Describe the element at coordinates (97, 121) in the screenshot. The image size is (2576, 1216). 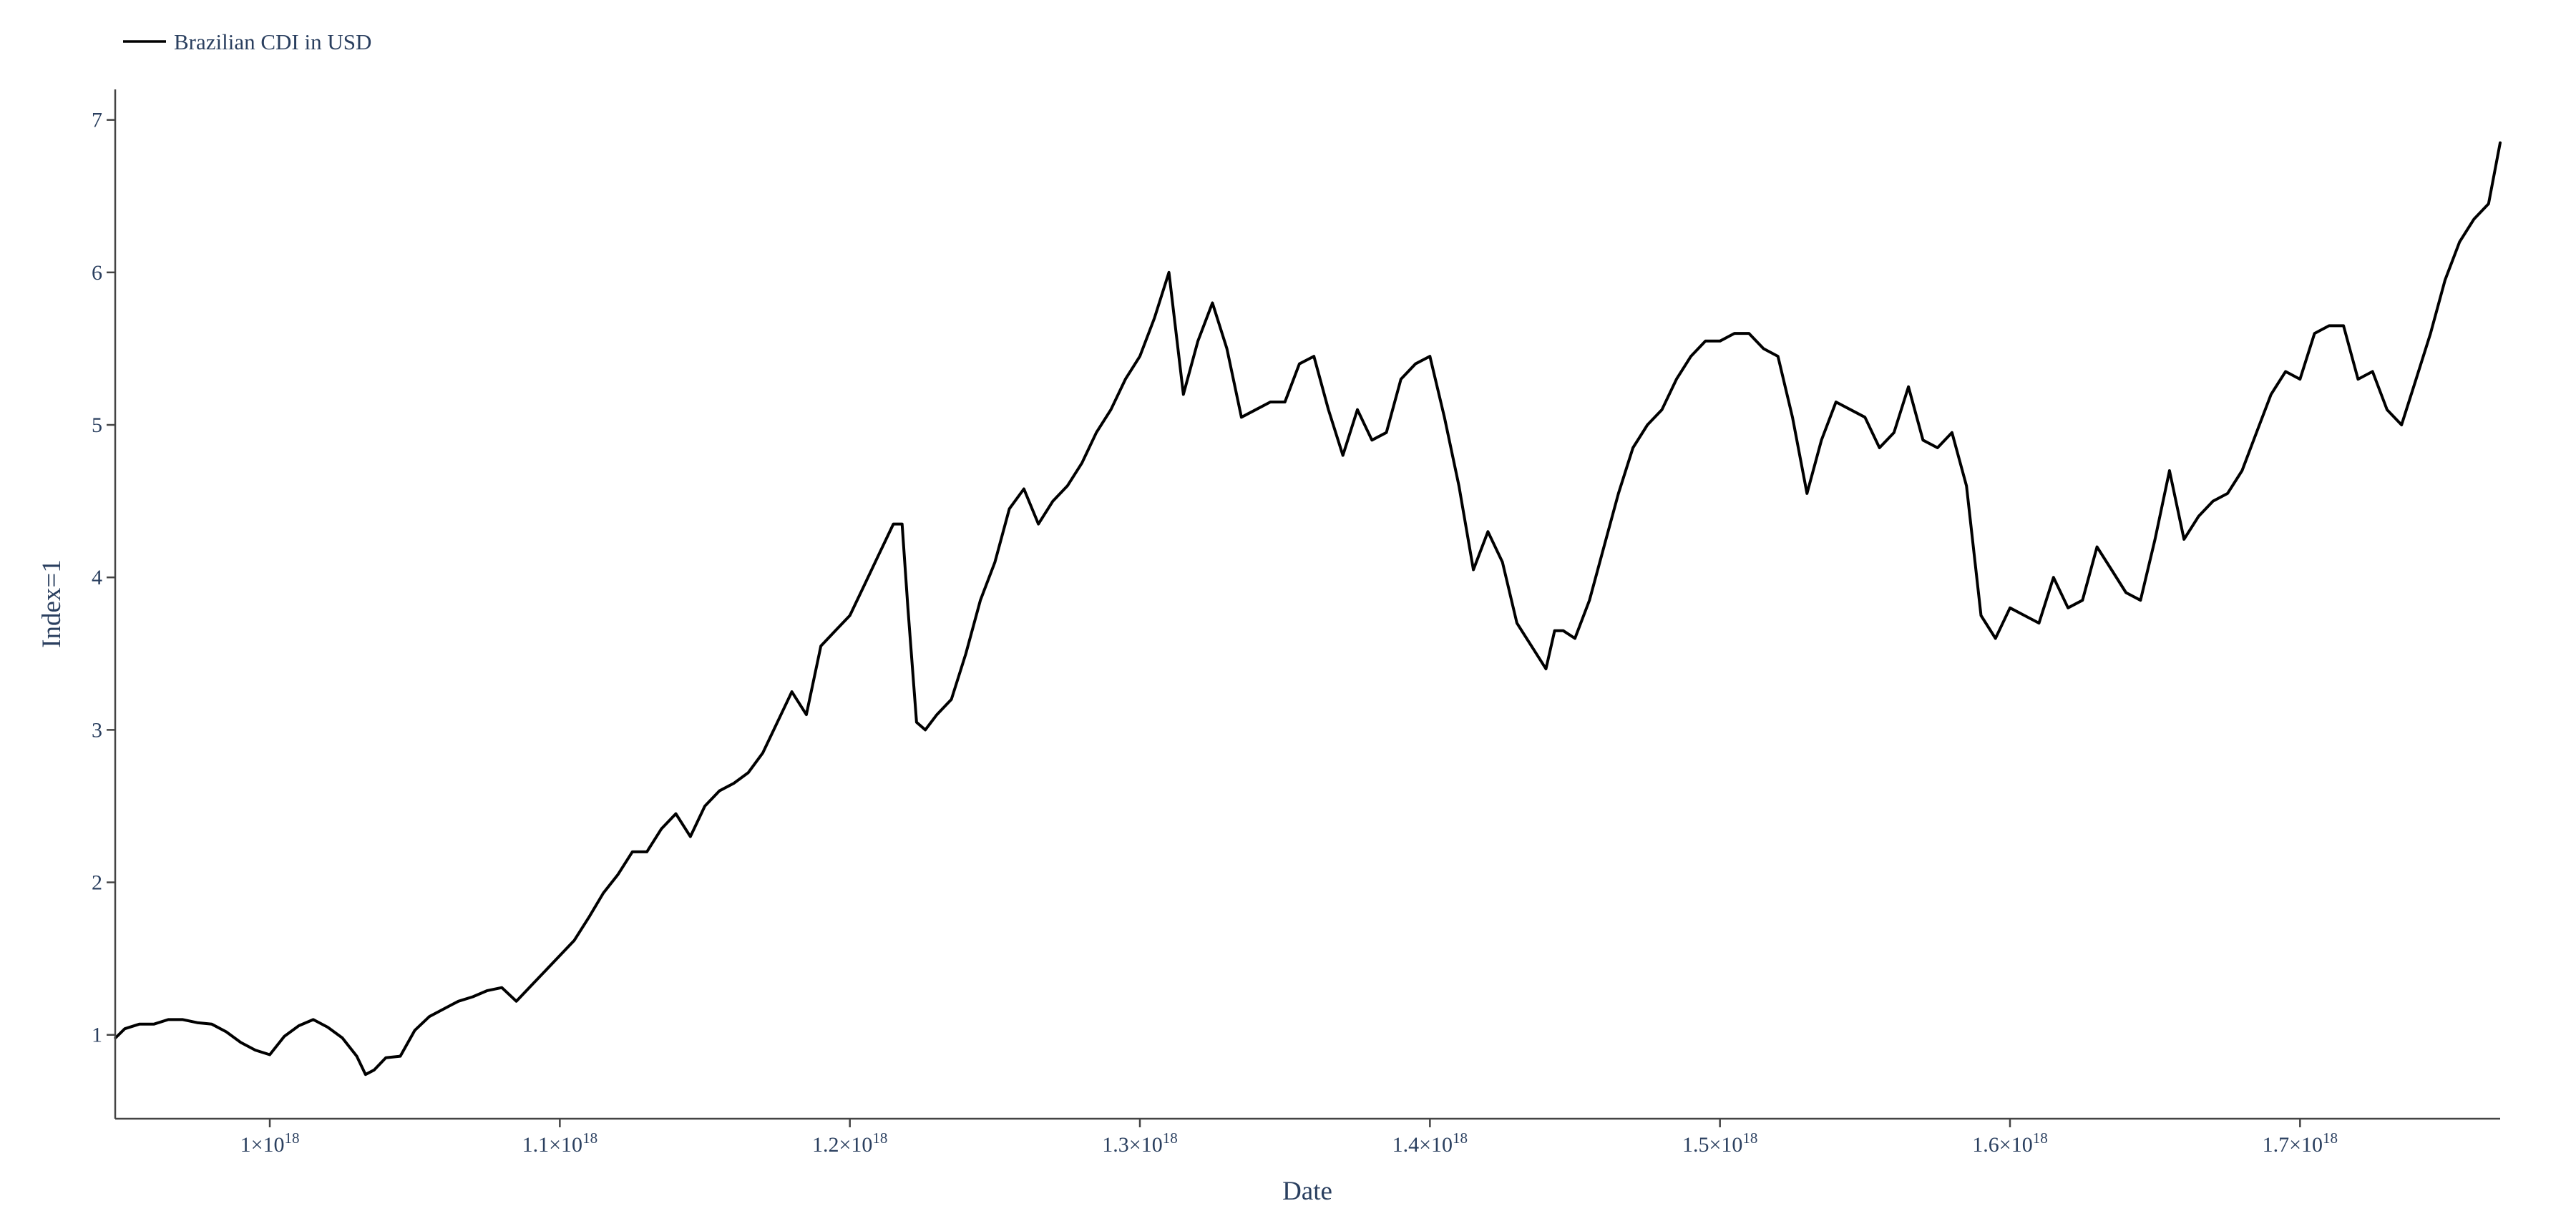
I see `y-tick-label: 7` at that location.